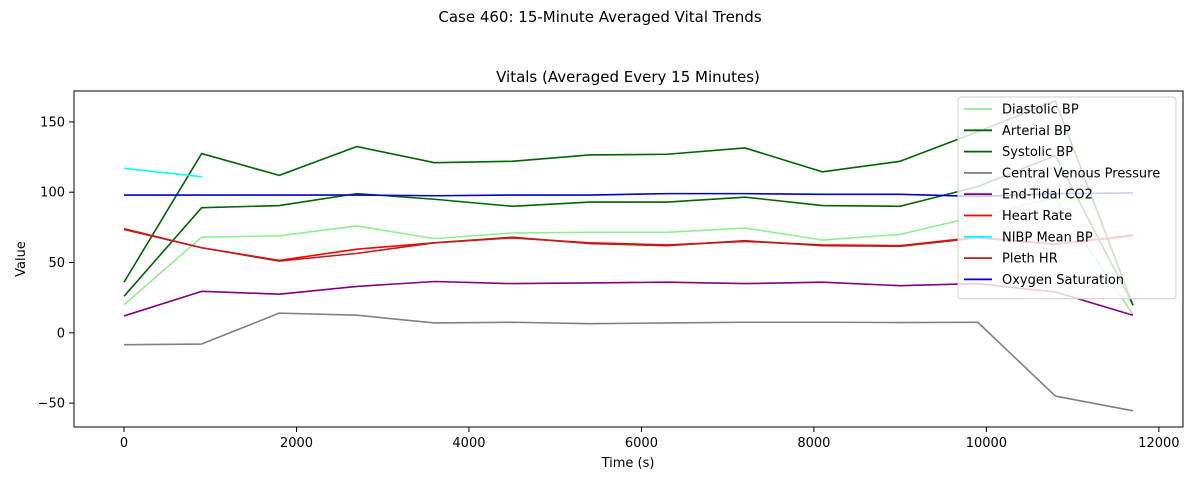 The height and width of the screenshot is (500, 1200). I want to click on x-tick-label: 6000, so click(641, 443).